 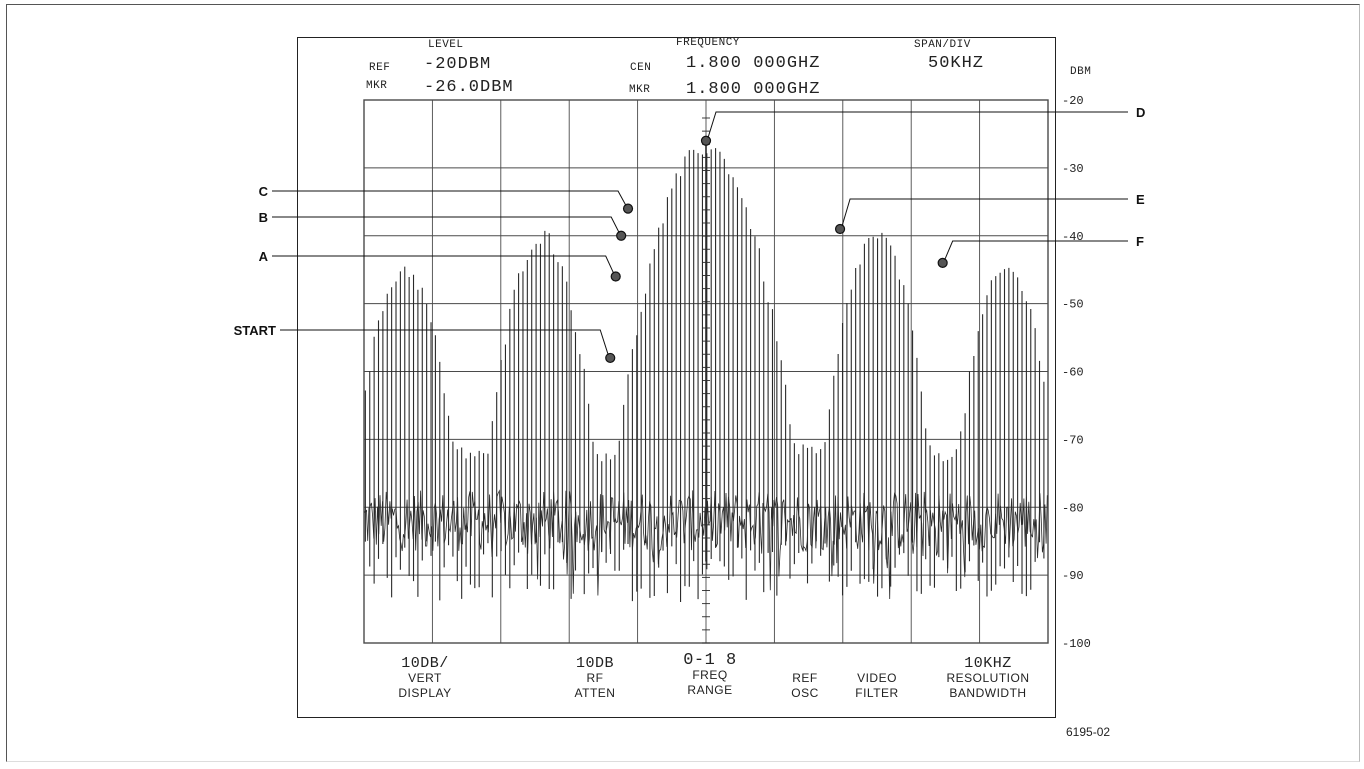 I want to click on level-heading: LEVEL, so click(x=446, y=45).